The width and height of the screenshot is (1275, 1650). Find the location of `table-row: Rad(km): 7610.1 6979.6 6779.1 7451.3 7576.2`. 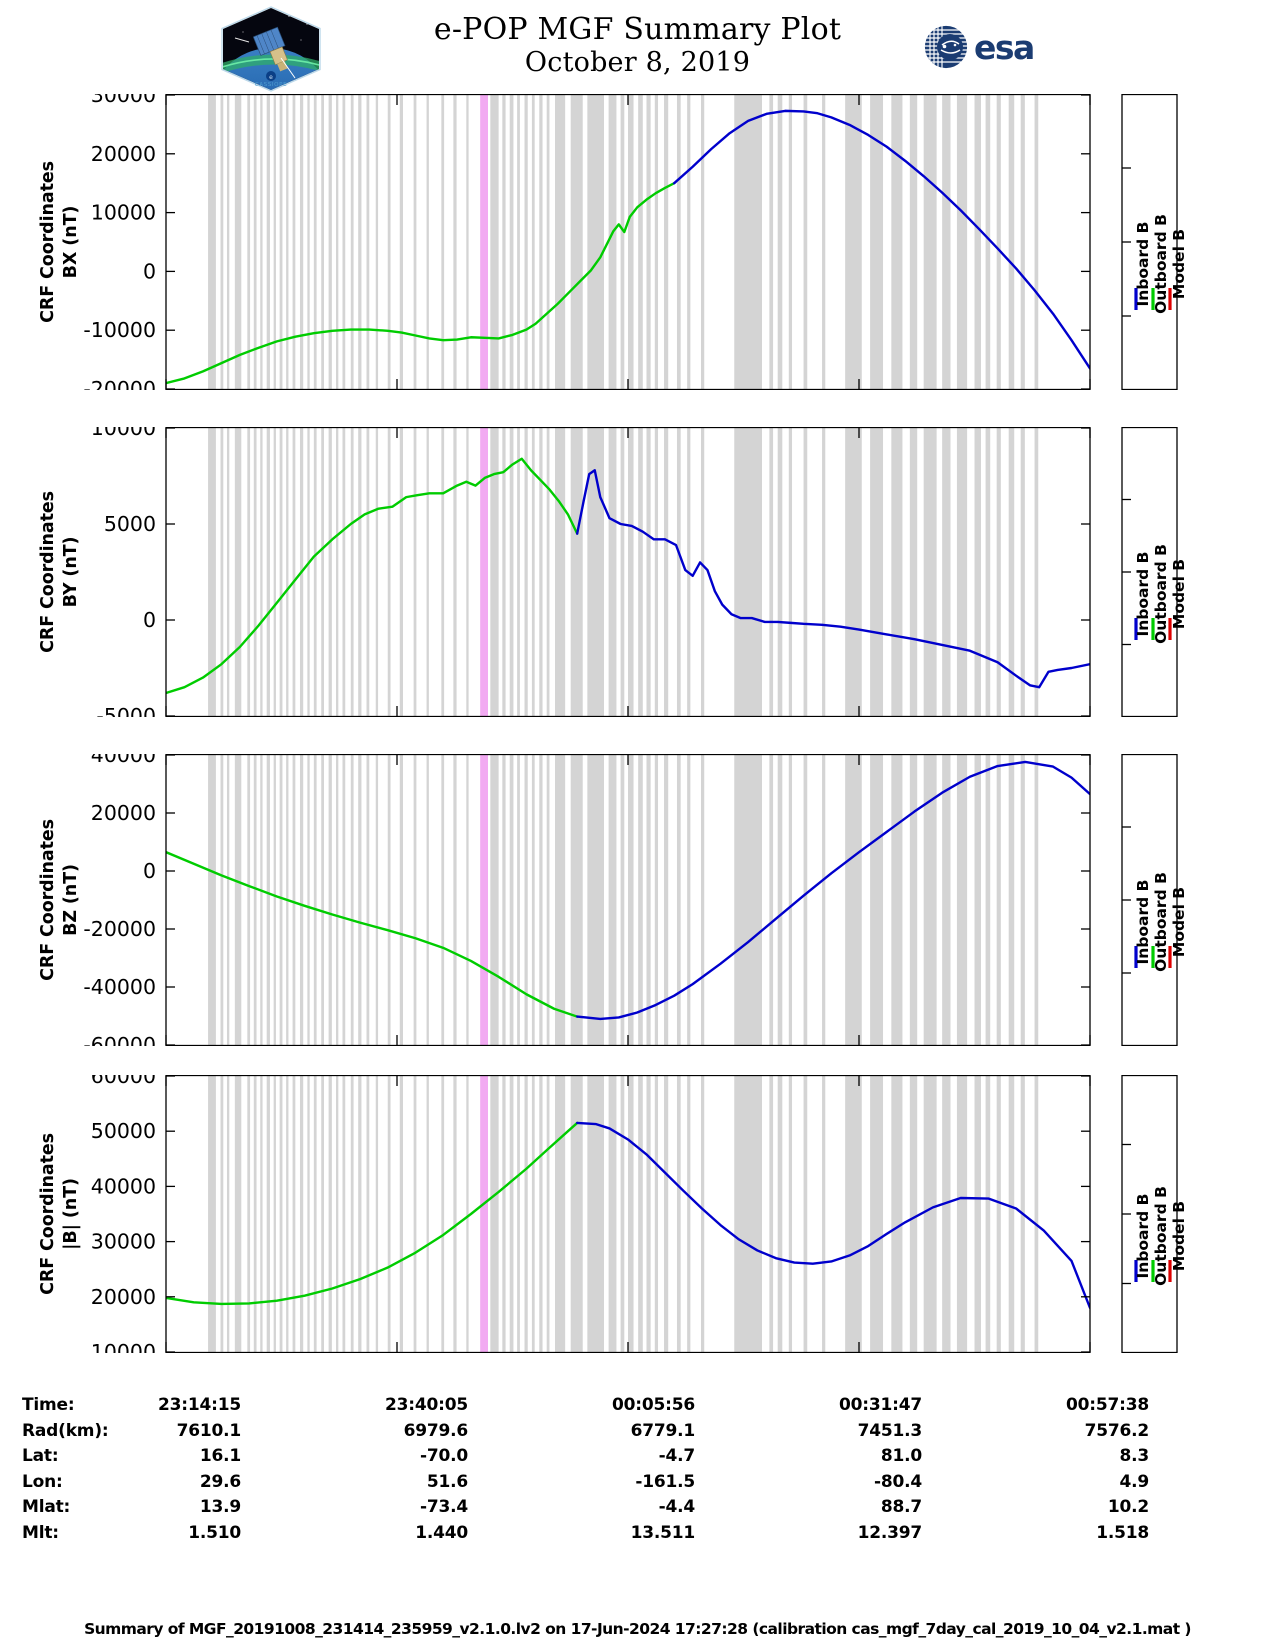

table-row: Rad(km): 7610.1 6979.6 6779.1 7451.3 7576.2 is located at coordinates (637, 1433).